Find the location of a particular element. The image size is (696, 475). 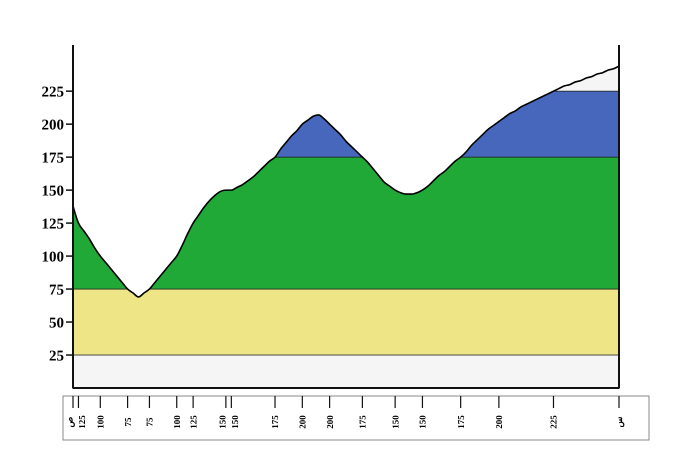

y-tick-label: 150 is located at coordinates (53, 191).